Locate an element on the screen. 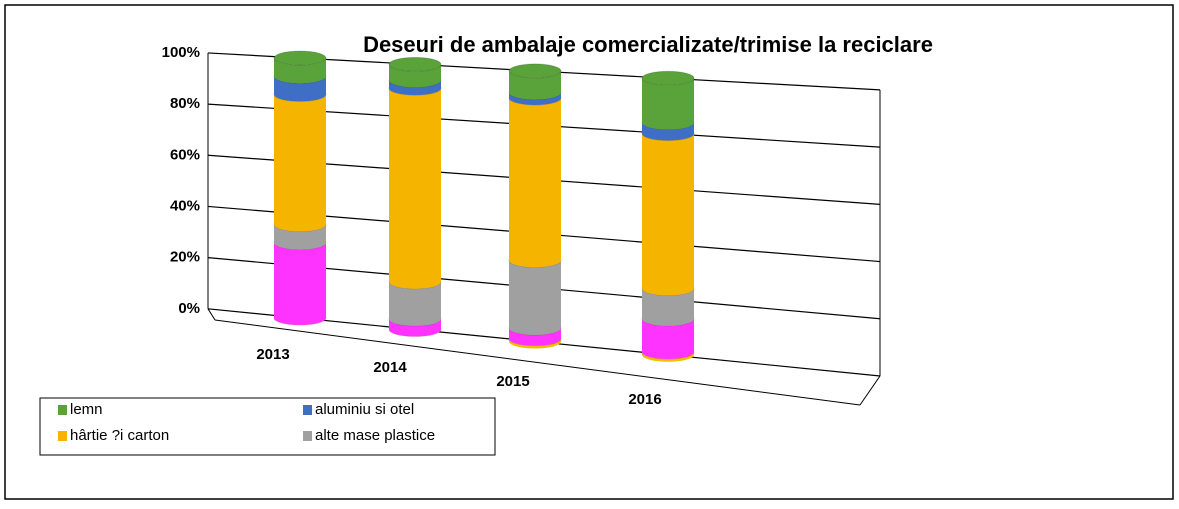 Image resolution: width=1179 pixels, height=509 pixels. y-tick-label: 40% is located at coordinates (185, 205).